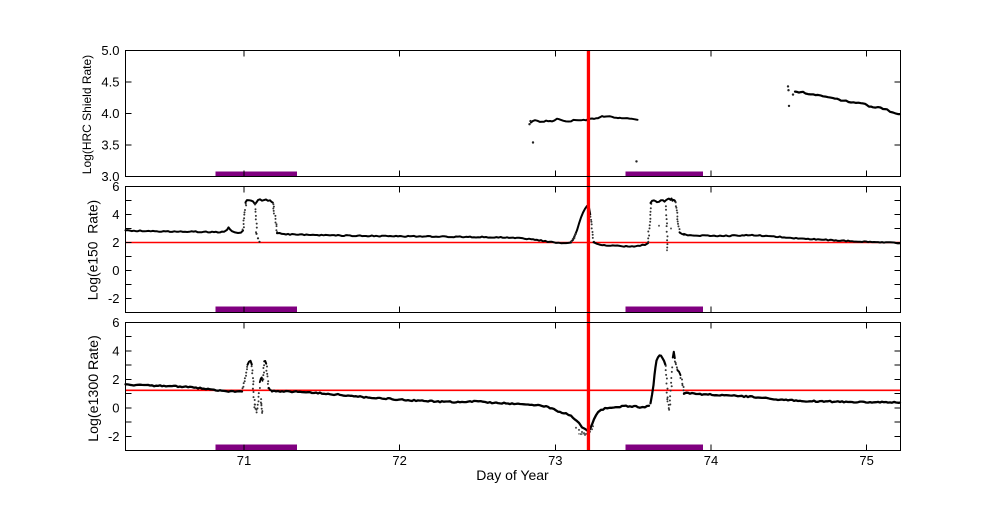 Image resolution: width=1000 pixels, height=505 pixels. What do you see at coordinates (87, 114) in the screenshot?
I see `svg-text: Log(HRC Shield Rate)` at bounding box center [87, 114].